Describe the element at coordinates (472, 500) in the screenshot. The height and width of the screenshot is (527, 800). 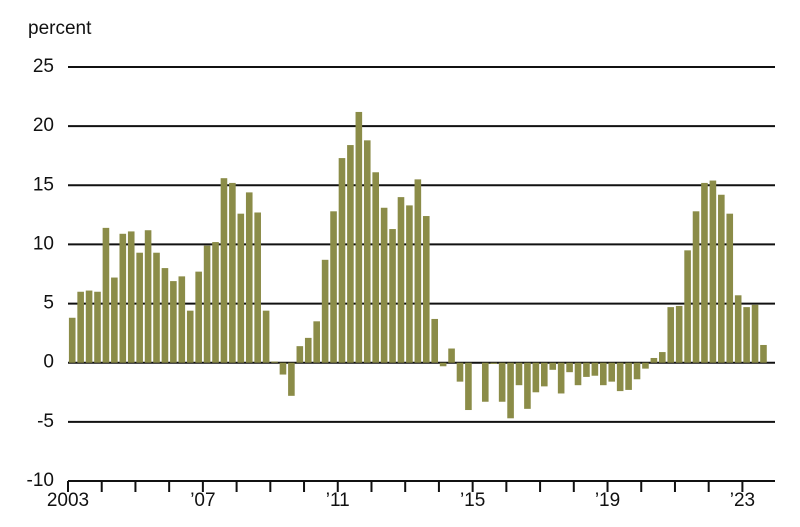
I see `x-tick-label: ’15` at that location.